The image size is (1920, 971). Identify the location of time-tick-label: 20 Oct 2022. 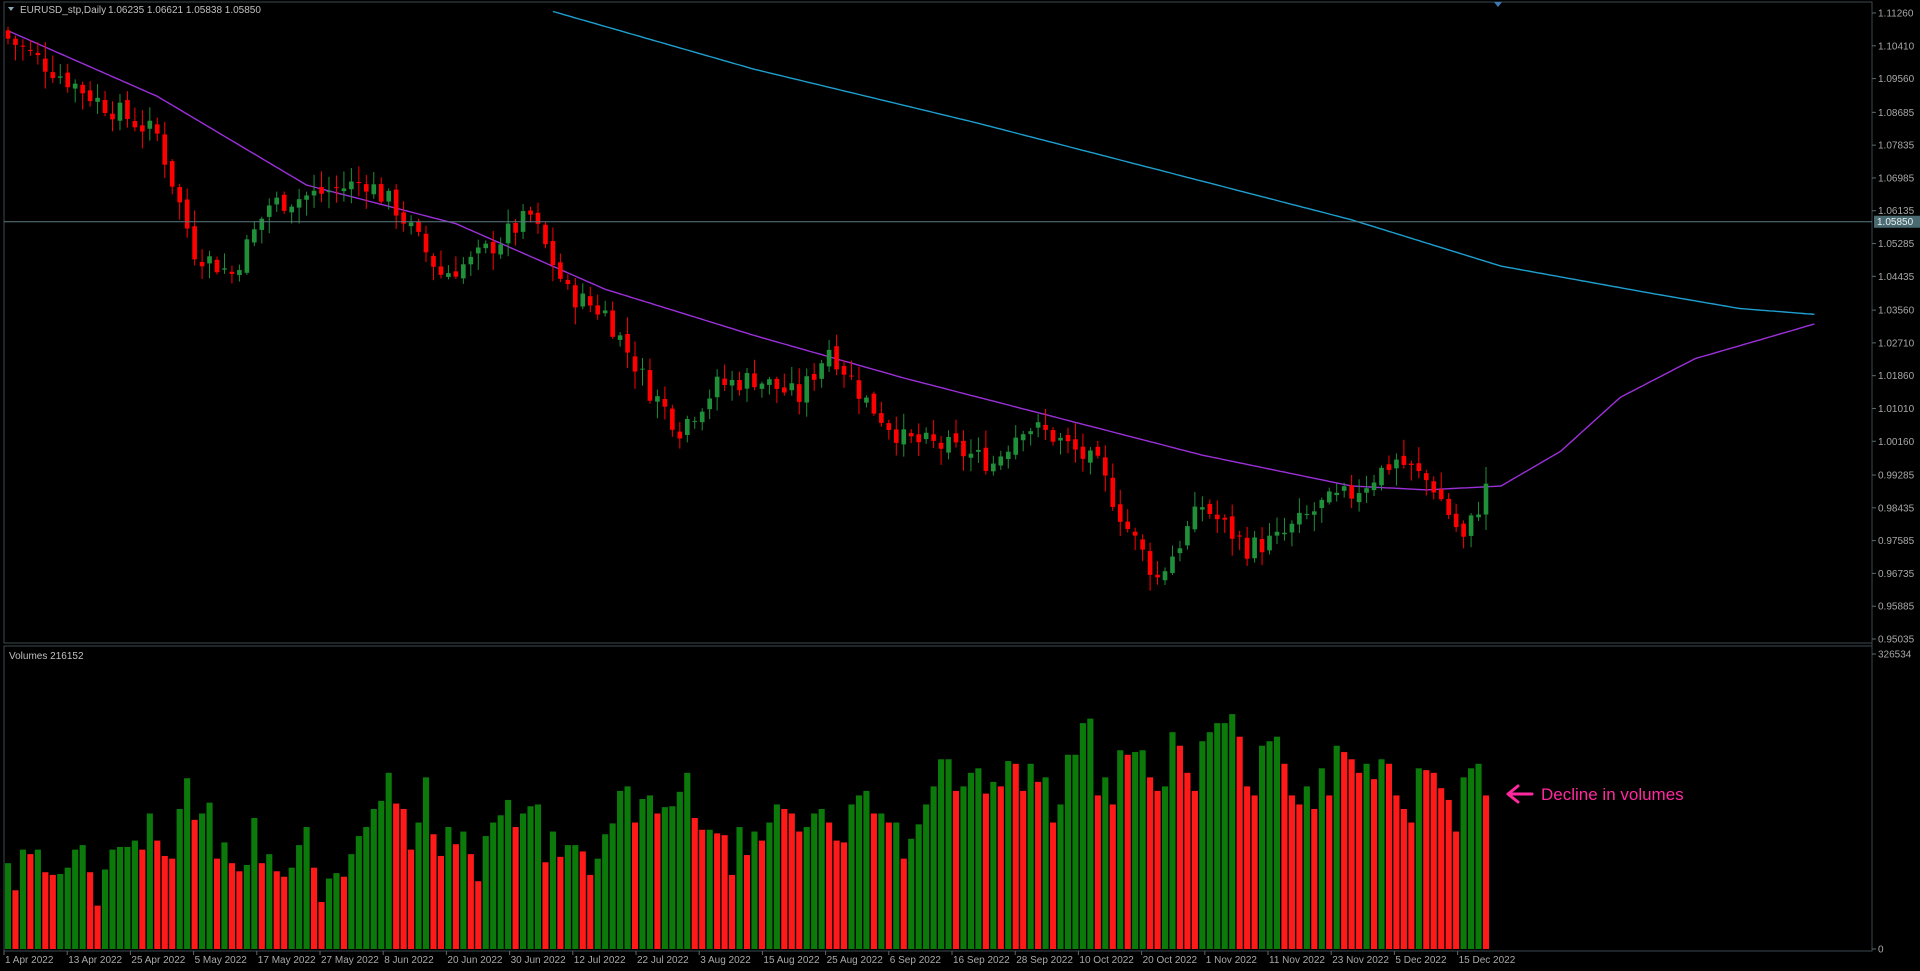
(1170, 960).